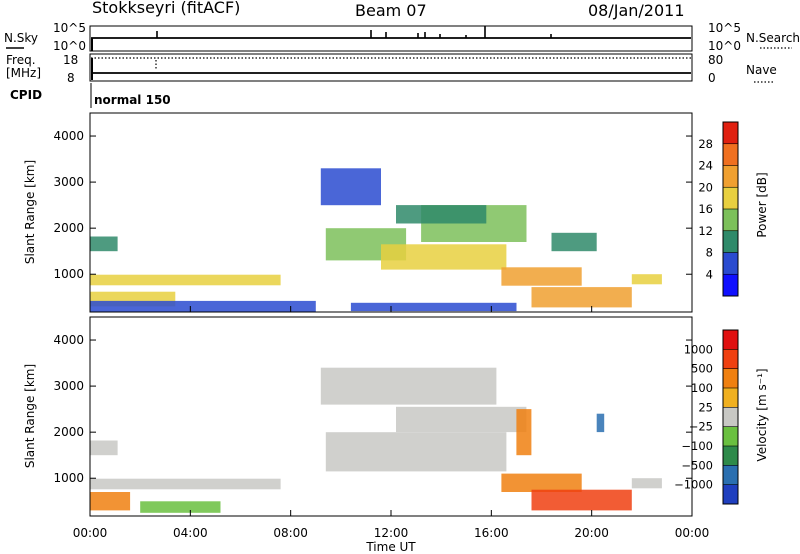 The width and height of the screenshot is (800, 554). What do you see at coordinates (698, 349) in the screenshot?
I see `colorbar-tick-label: 1000` at bounding box center [698, 349].